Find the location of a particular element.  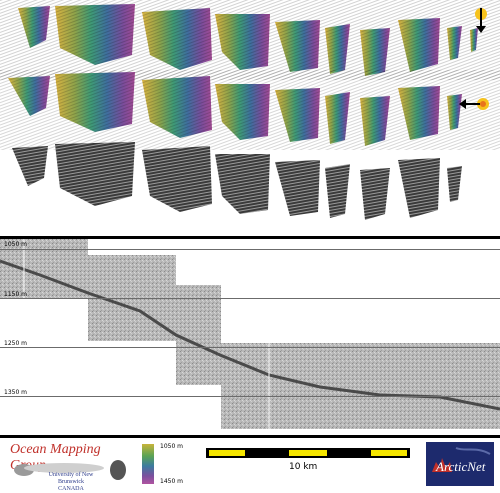

arcticnet-label: ArcticNet is located at coordinates (461, 466).